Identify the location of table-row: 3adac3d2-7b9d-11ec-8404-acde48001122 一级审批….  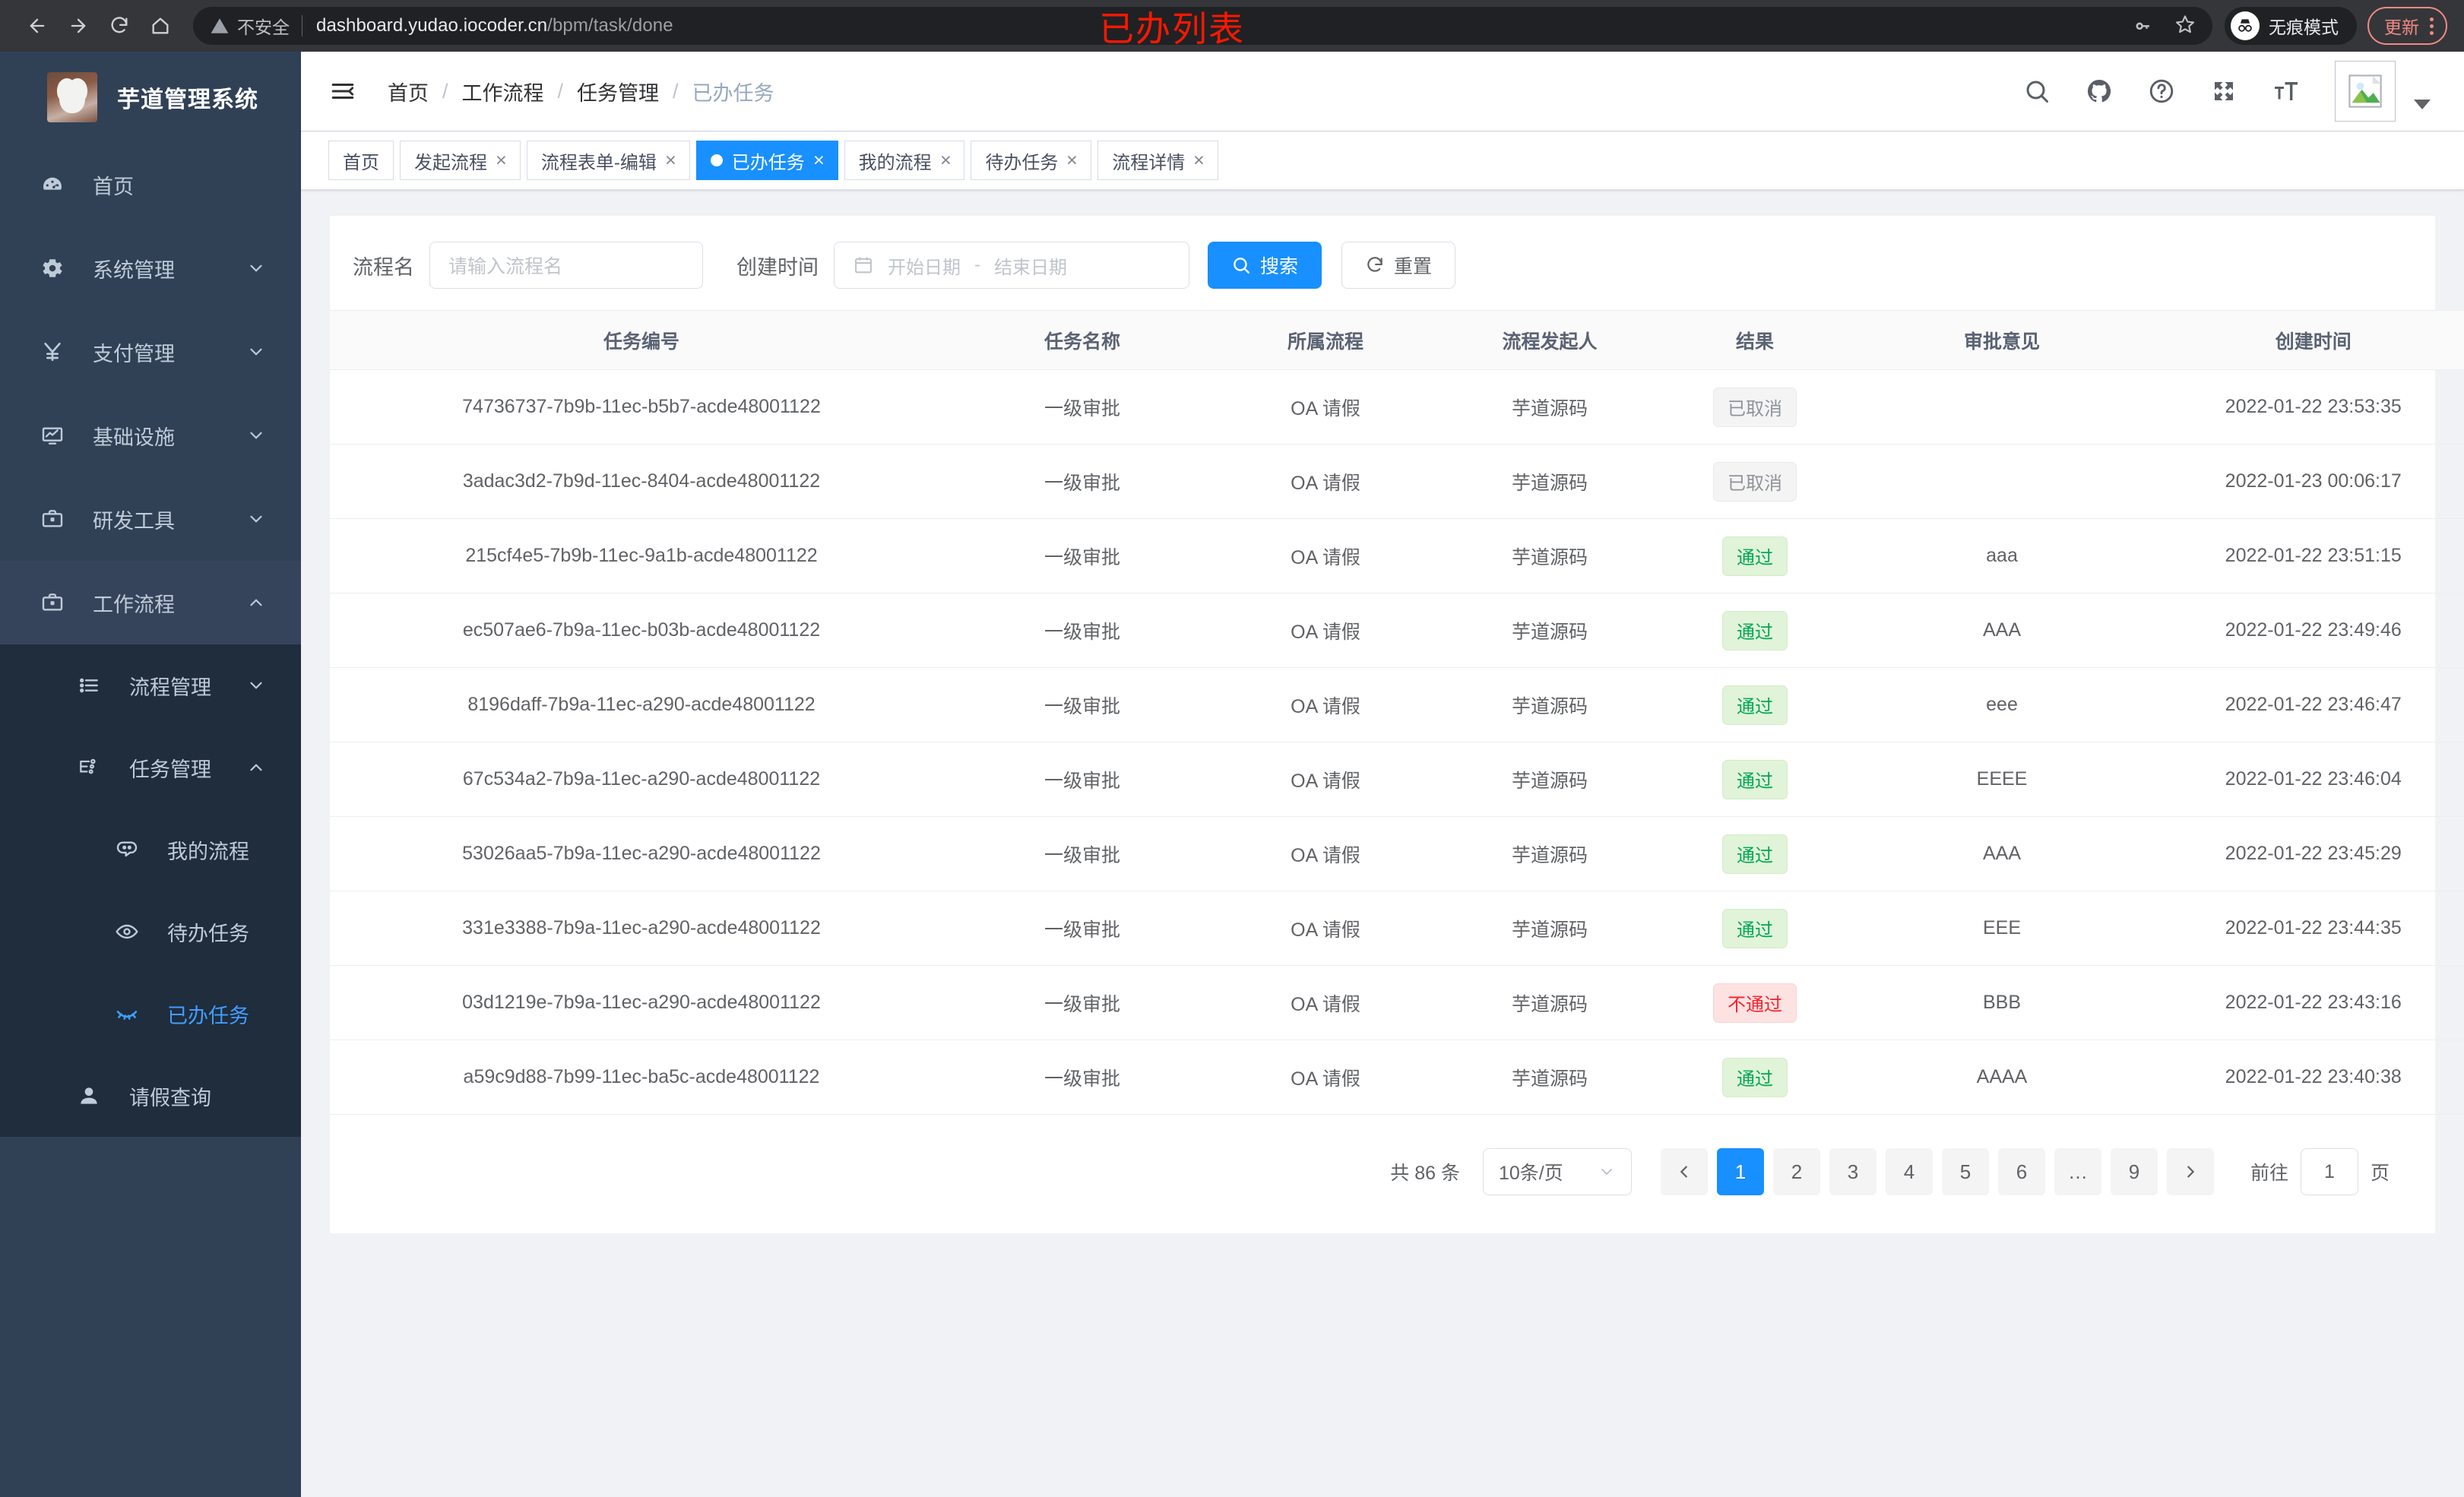
(1397, 481).